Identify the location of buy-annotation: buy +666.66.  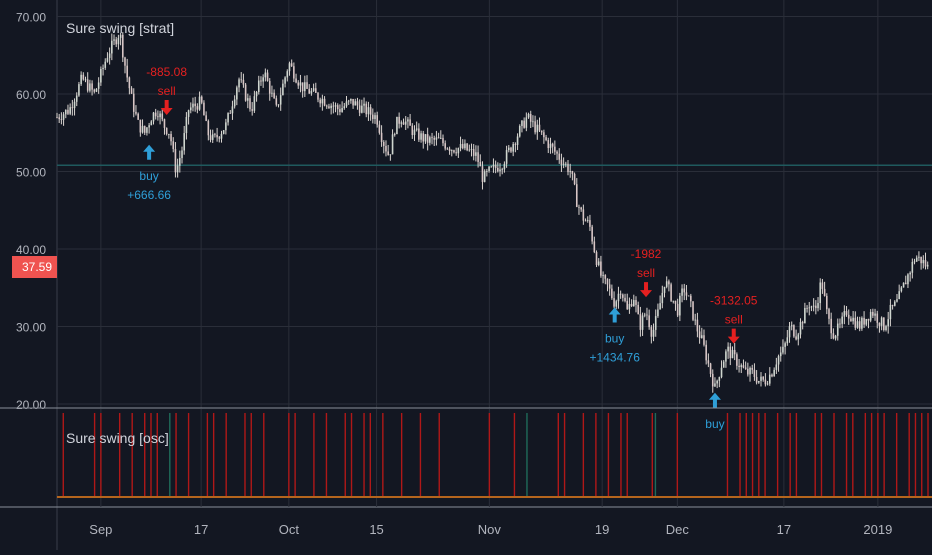
(149, 173).